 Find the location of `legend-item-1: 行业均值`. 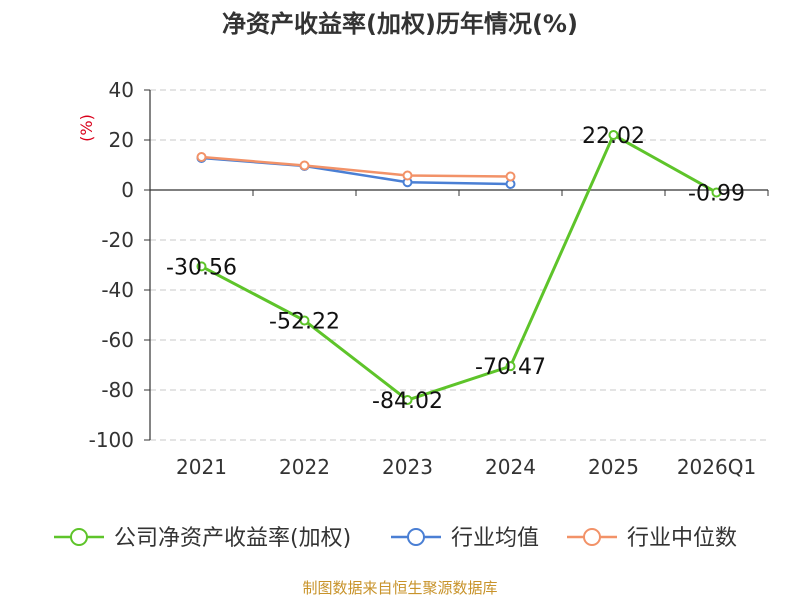

legend-item-1: 行业均值 is located at coordinates (465, 538).